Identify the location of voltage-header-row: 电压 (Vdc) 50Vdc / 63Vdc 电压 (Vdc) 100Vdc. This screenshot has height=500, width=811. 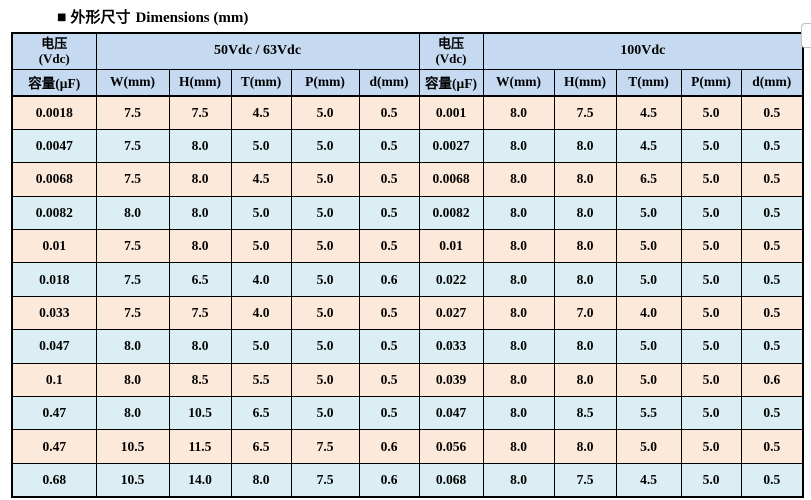
(407, 51).